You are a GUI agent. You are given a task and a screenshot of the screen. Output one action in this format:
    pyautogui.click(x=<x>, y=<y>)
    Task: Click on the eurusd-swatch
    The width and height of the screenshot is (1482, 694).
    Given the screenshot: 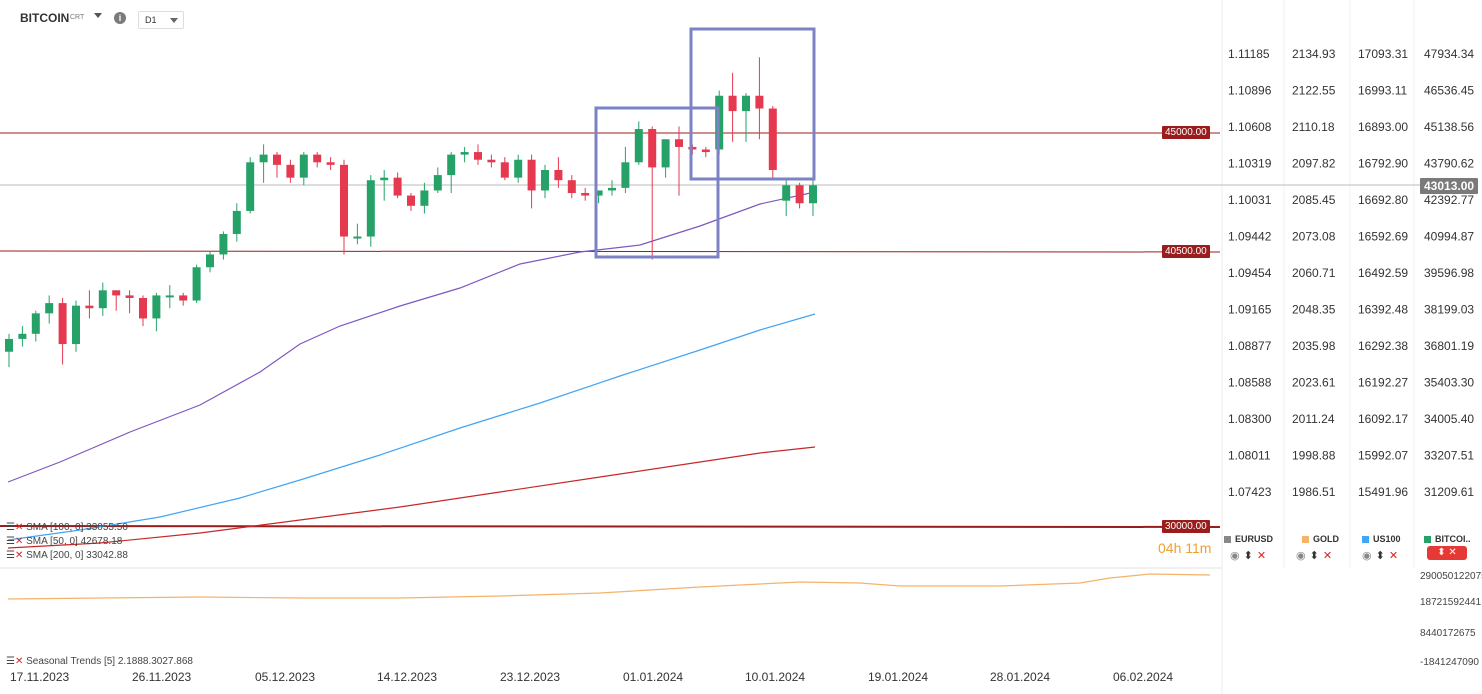 What is the action you would take?
    pyautogui.click(x=1227, y=540)
    